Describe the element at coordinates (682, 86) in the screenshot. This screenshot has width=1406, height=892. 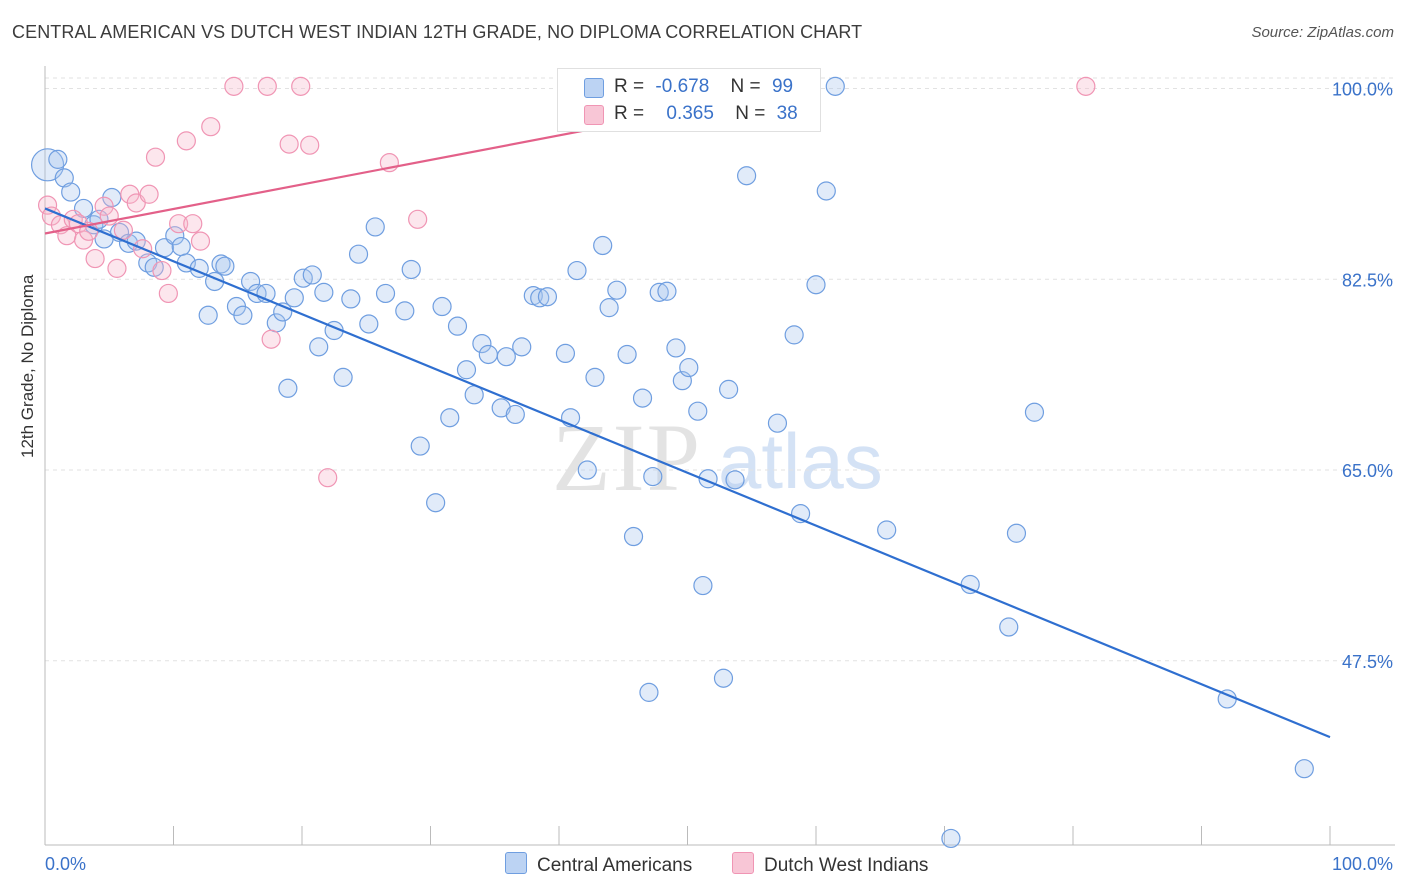
I see `legend-r-value: -0.678` at that location.